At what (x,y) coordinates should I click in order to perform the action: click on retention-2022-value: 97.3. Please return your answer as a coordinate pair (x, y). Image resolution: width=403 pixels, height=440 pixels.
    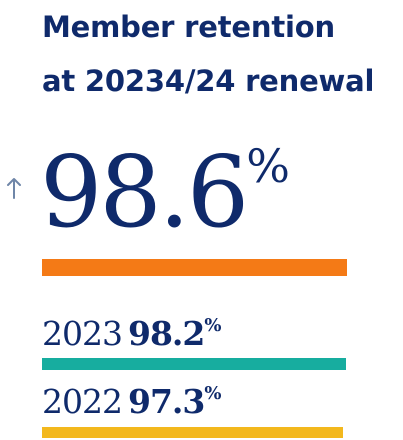
    Looking at the image, I should click on (166, 401).